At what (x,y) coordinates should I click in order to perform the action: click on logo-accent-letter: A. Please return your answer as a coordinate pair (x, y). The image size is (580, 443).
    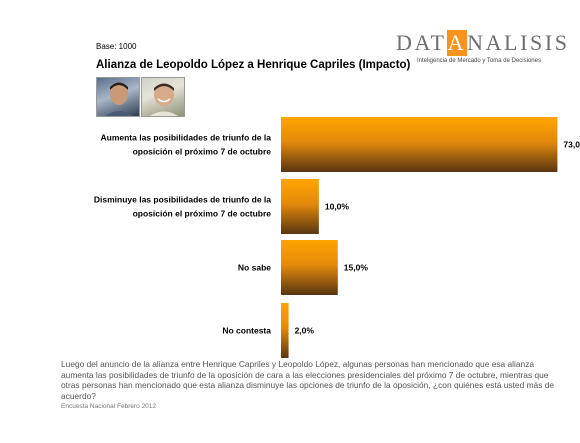
    Looking at the image, I should click on (457, 43).